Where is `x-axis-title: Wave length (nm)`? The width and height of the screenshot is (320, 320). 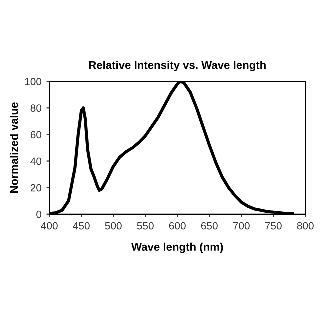
x-axis-title: Wave length (nm) is located at coordinates (178, 248).